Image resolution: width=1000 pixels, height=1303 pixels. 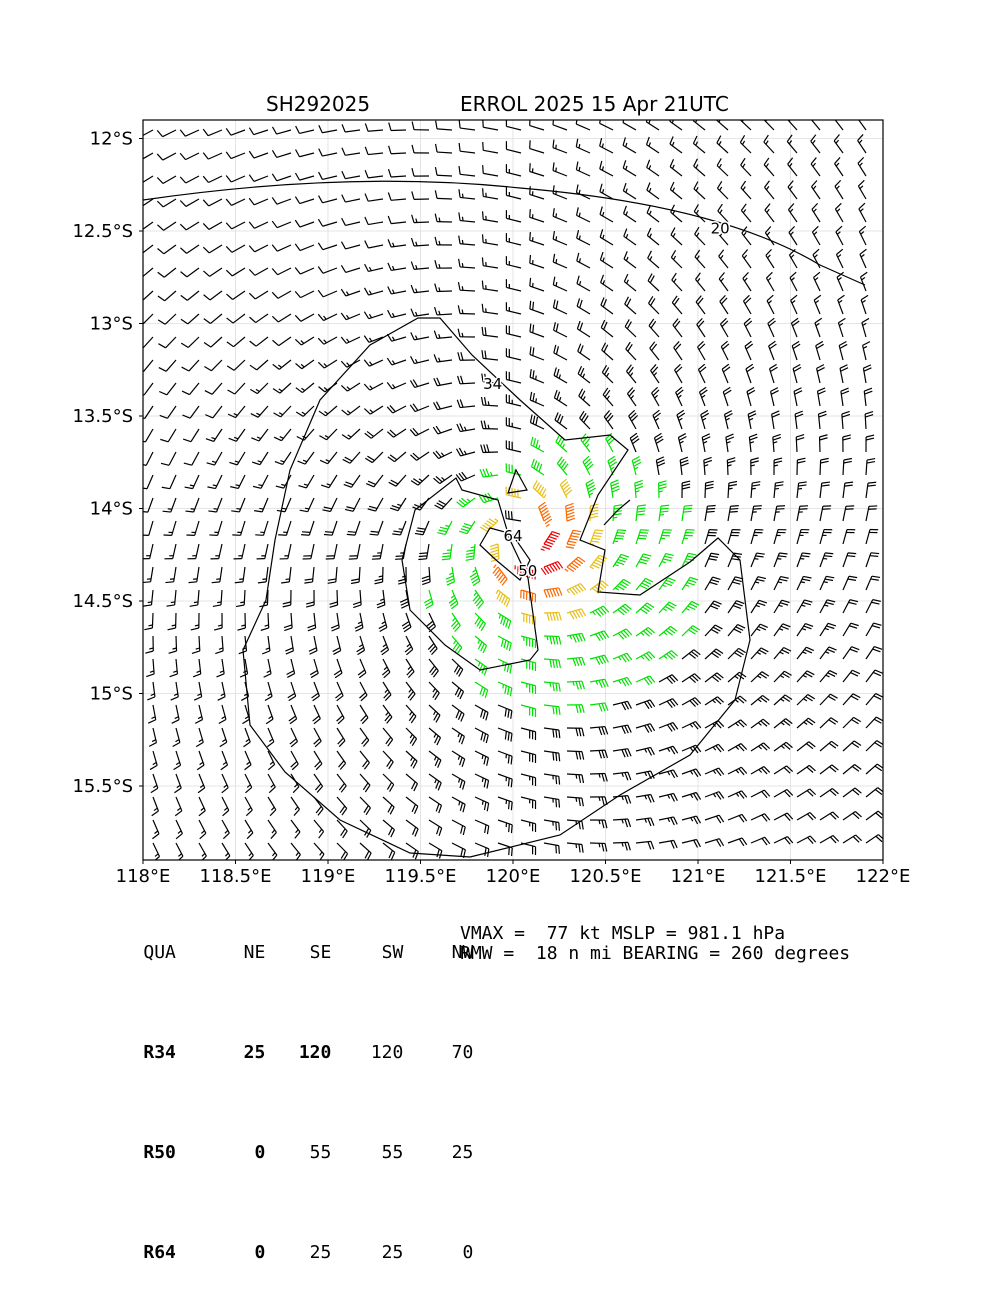 I want to click on r34-ne: 25, so click(x=240, y=1053).